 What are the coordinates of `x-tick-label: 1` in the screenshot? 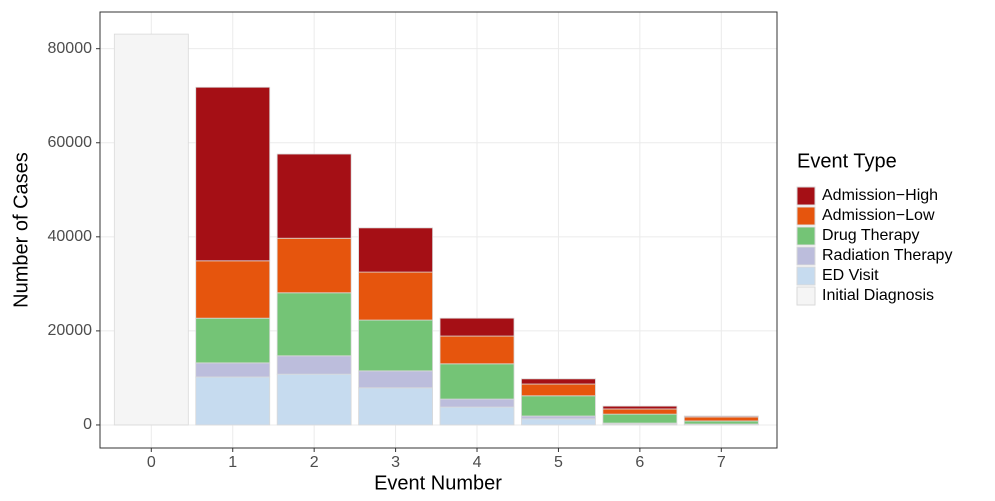 It's located at (232, 462).